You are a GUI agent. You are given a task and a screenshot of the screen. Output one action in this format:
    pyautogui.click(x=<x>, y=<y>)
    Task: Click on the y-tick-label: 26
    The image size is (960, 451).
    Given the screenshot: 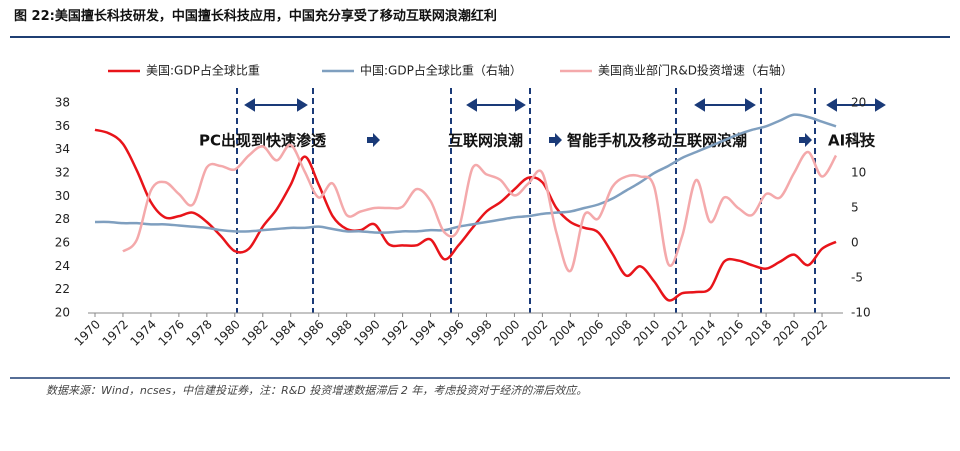 What is the action you would take?
    pyautogui.click(x=62, y=243)
    